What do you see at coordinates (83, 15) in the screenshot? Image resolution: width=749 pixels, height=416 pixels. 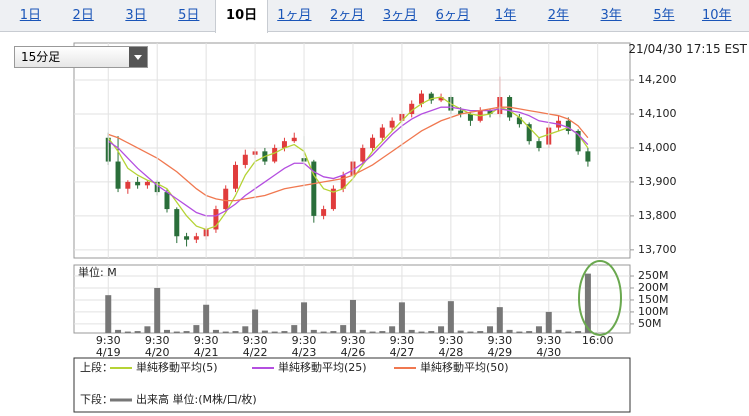 I see `period-tab: 2日` at bounding box center [83, 15].